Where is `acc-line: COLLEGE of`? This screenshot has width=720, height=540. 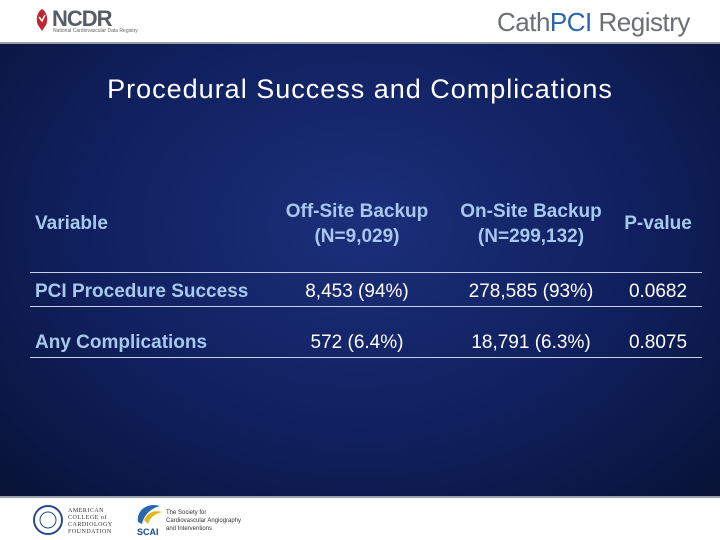 acc-line: COLLEGE of is located at coordinates (87, 518).